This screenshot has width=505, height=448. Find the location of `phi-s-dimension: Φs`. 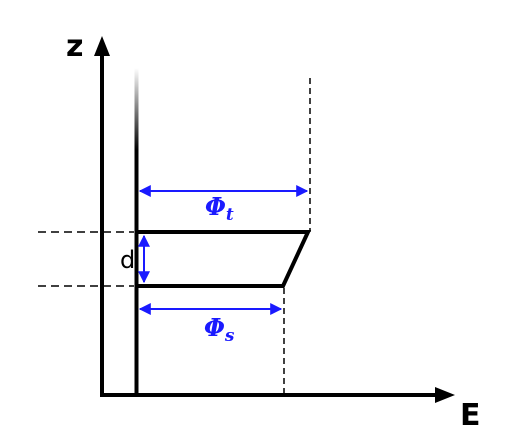

phi-s-dimension: Φs is located at coordinates (210, 324).